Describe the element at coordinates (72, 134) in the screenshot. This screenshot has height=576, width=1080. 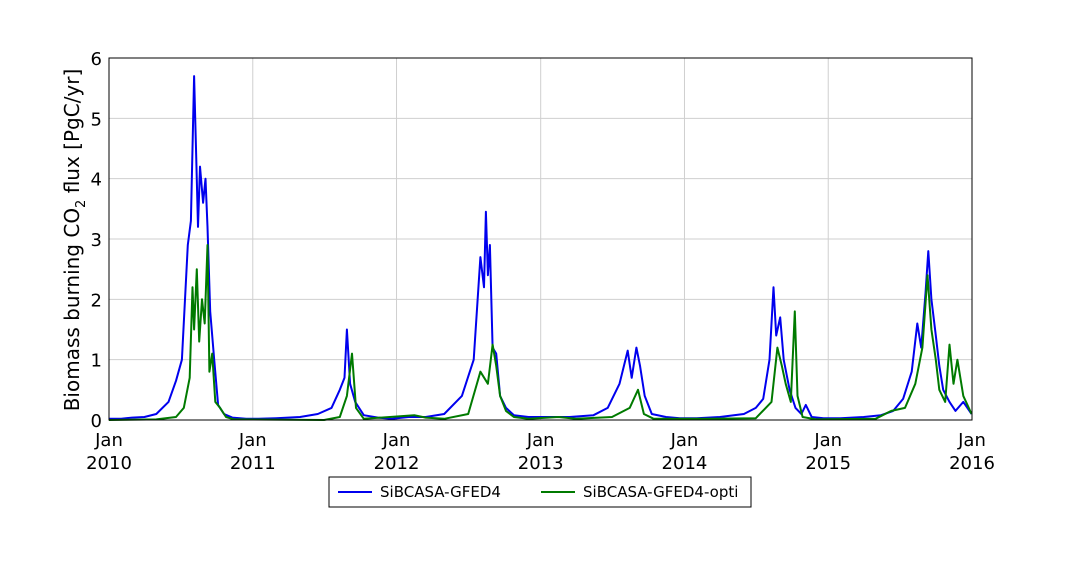
I see `y-axis-title-unit: flux [PgC/yr]` at that location.